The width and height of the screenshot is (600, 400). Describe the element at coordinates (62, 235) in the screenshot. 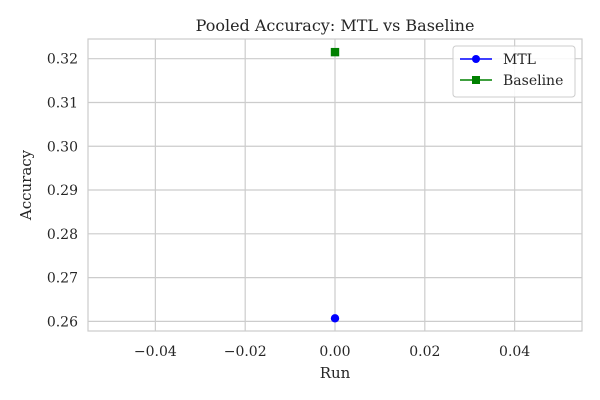

I see `y-tick-label: 0.28` at that location.